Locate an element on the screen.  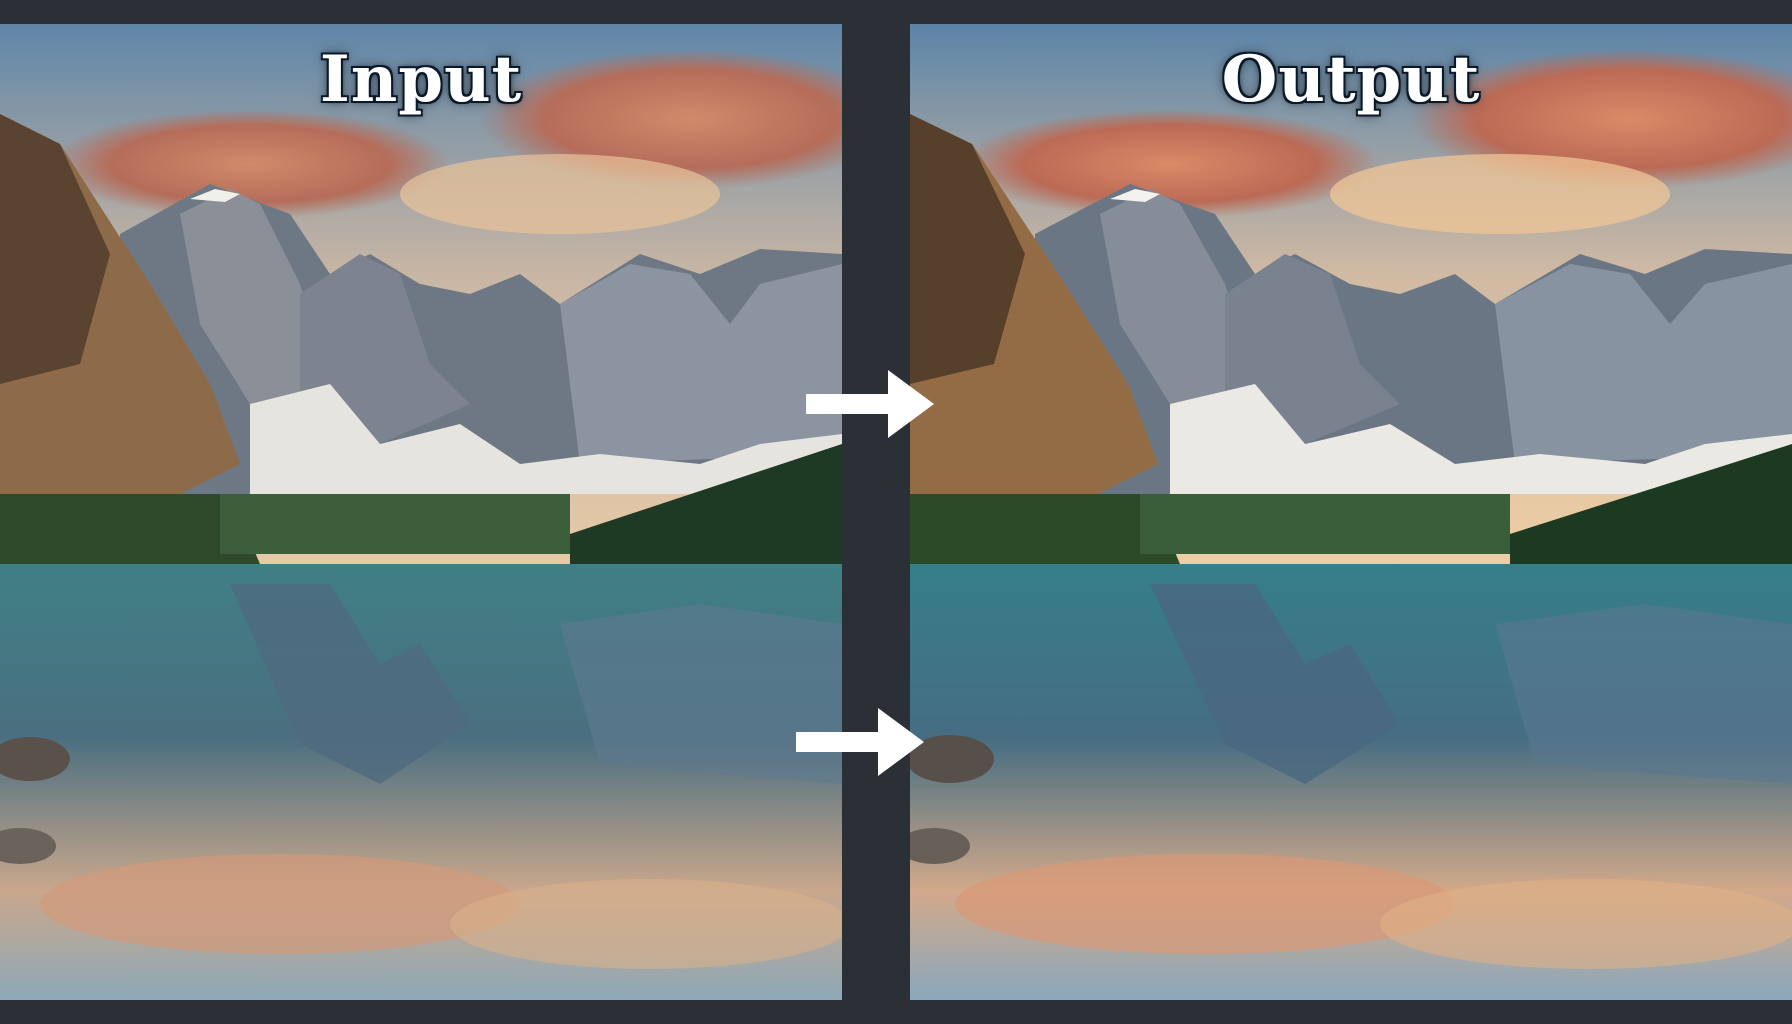
divider-strip is located at coordinates (876, 512).